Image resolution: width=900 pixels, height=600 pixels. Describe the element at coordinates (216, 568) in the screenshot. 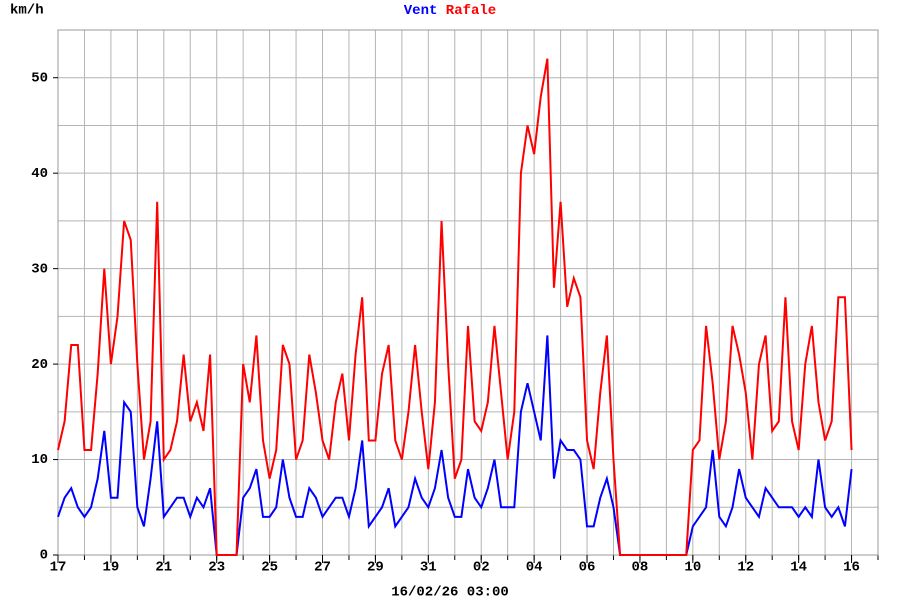

I see `x-tick-label: 23` at that location.